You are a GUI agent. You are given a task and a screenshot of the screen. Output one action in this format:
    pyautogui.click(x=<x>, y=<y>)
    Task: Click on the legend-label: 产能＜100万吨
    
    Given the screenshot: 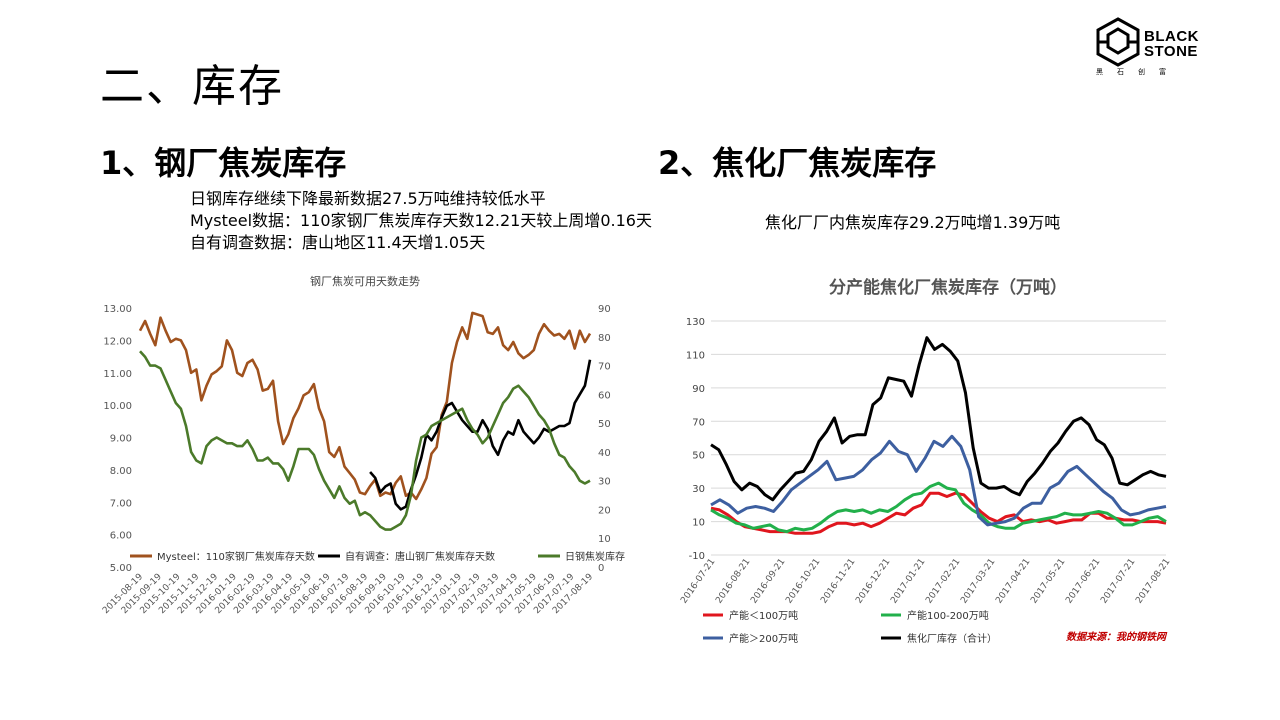 What is the action you would take?
    pyautogui.click(x=763, y=615)
    